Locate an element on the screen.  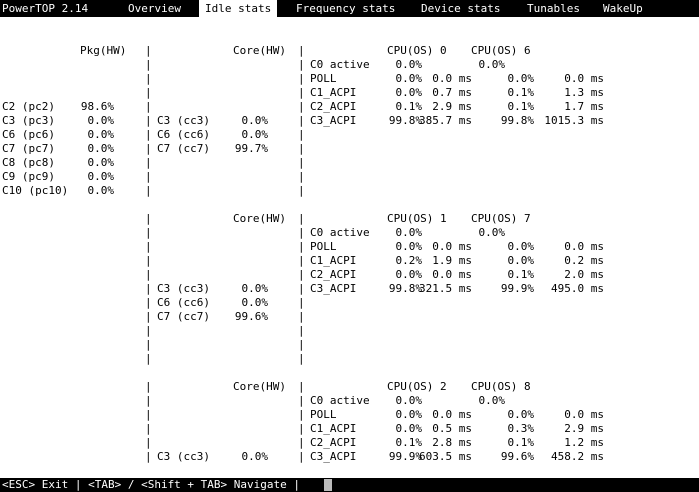
cstate-time: 385.7 ms is located at coordinates (445, 120).